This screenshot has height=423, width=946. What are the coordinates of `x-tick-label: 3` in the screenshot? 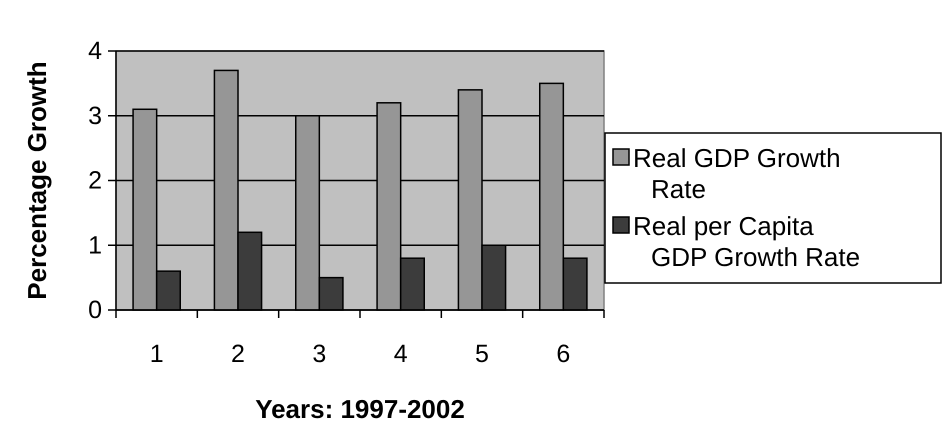 It's located at (319, 354).